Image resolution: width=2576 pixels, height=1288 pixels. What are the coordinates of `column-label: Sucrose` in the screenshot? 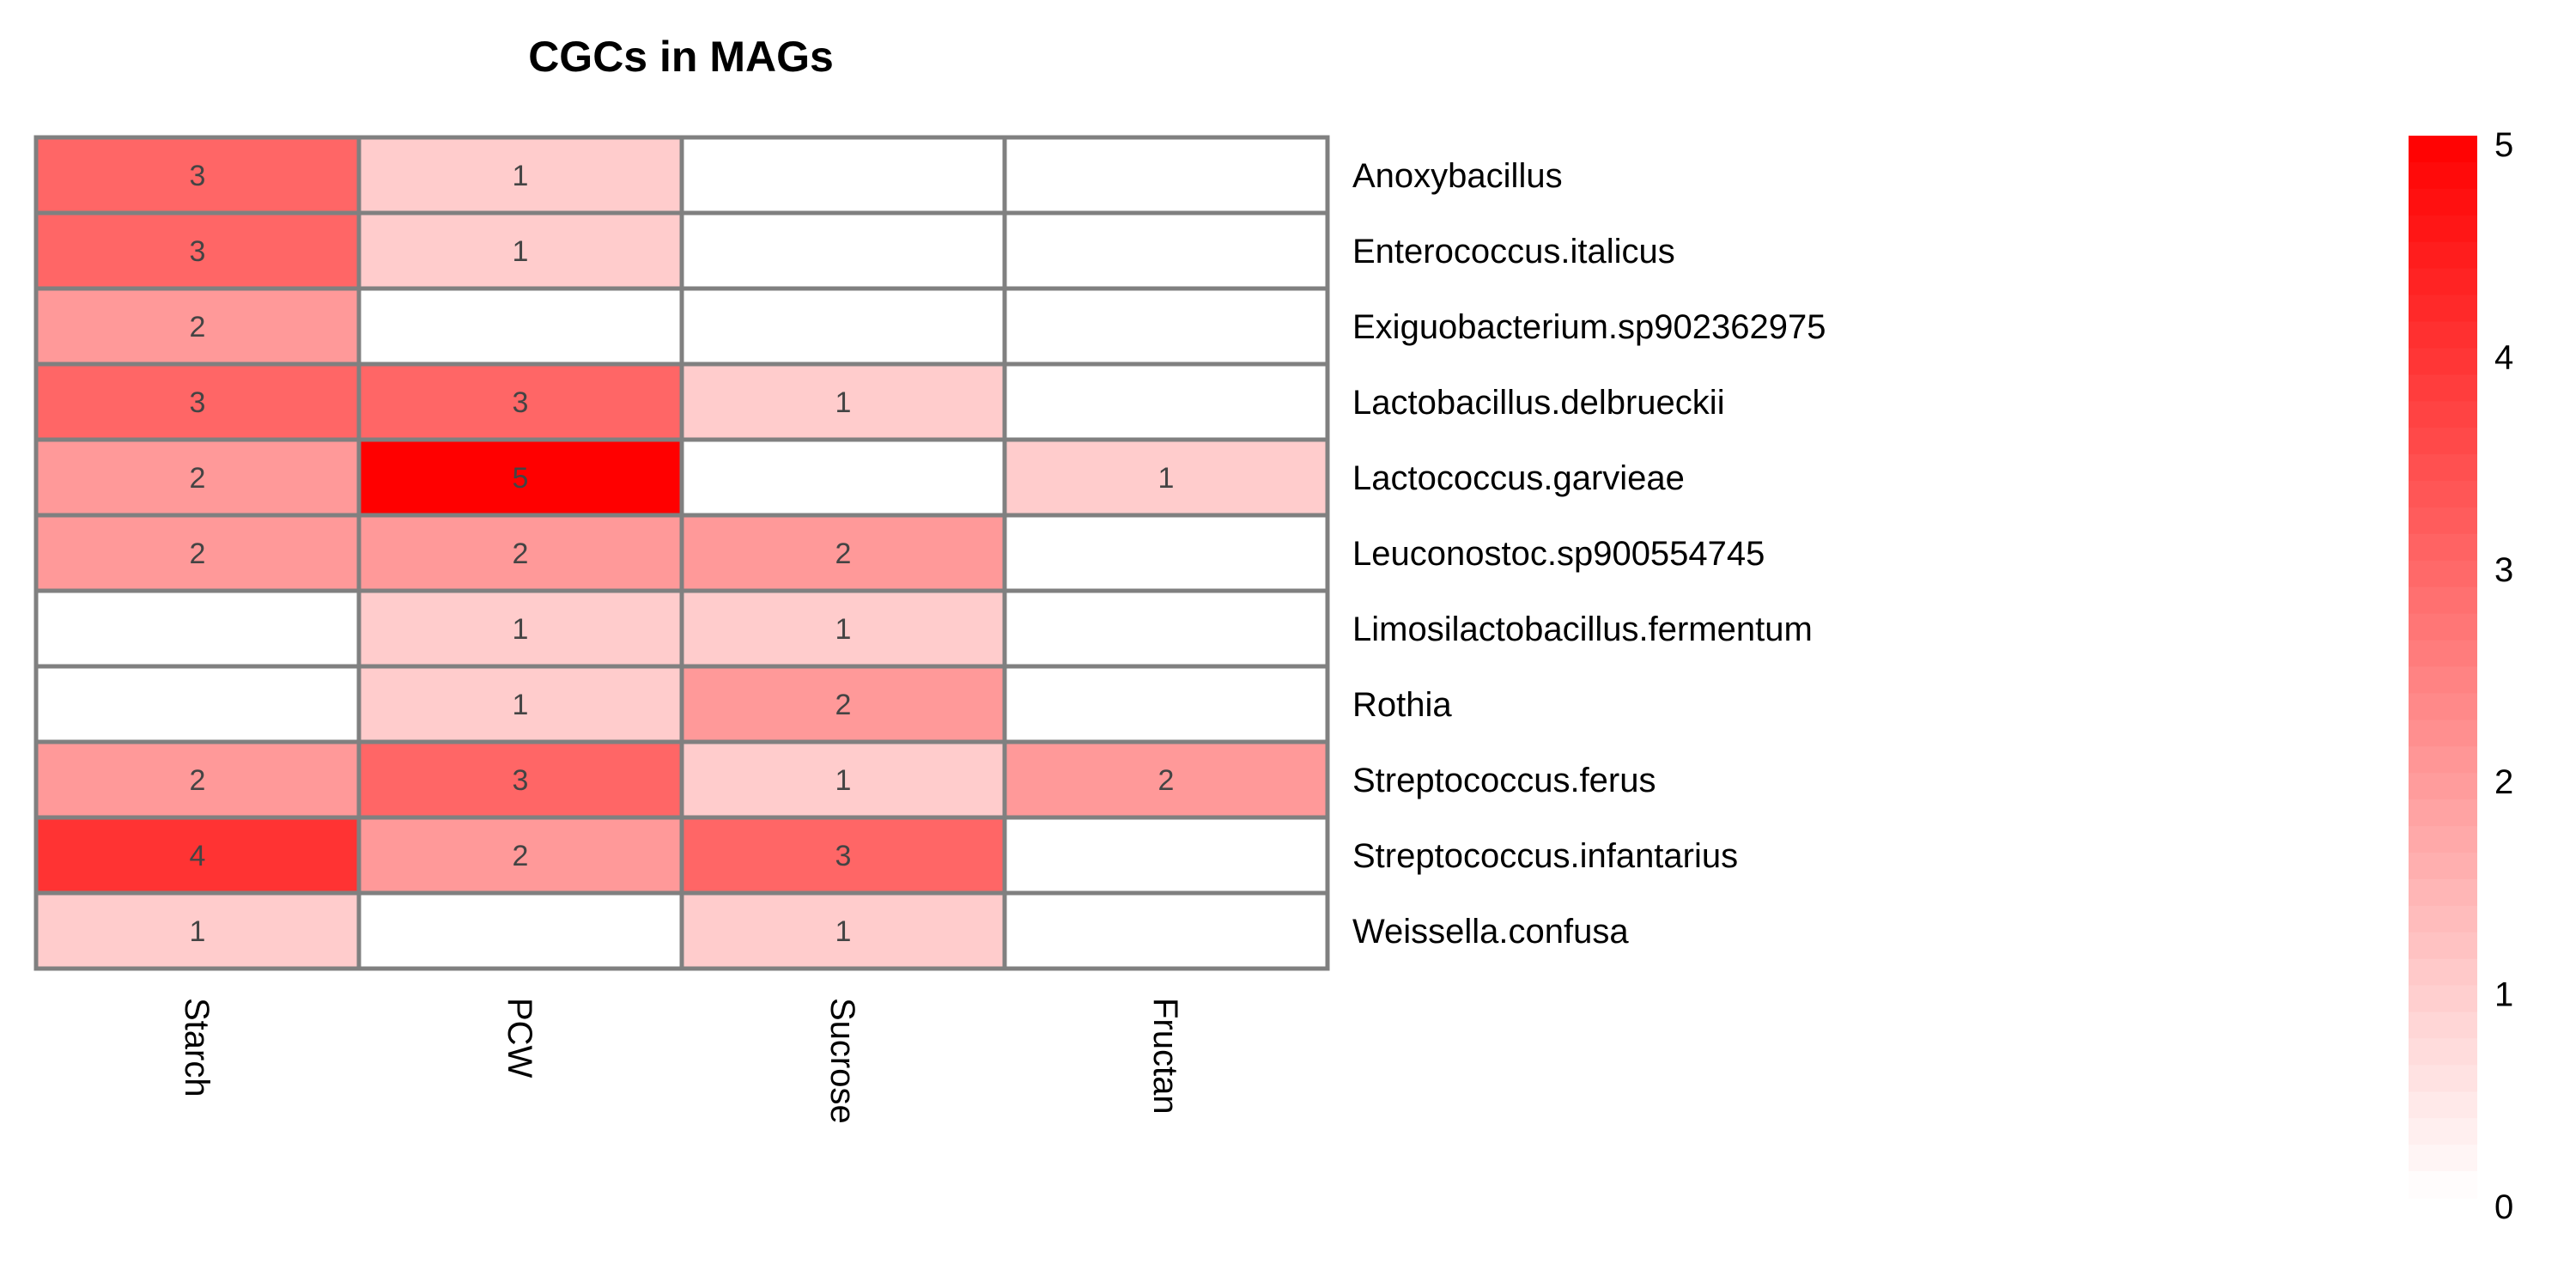 It's located at (842, 1061).